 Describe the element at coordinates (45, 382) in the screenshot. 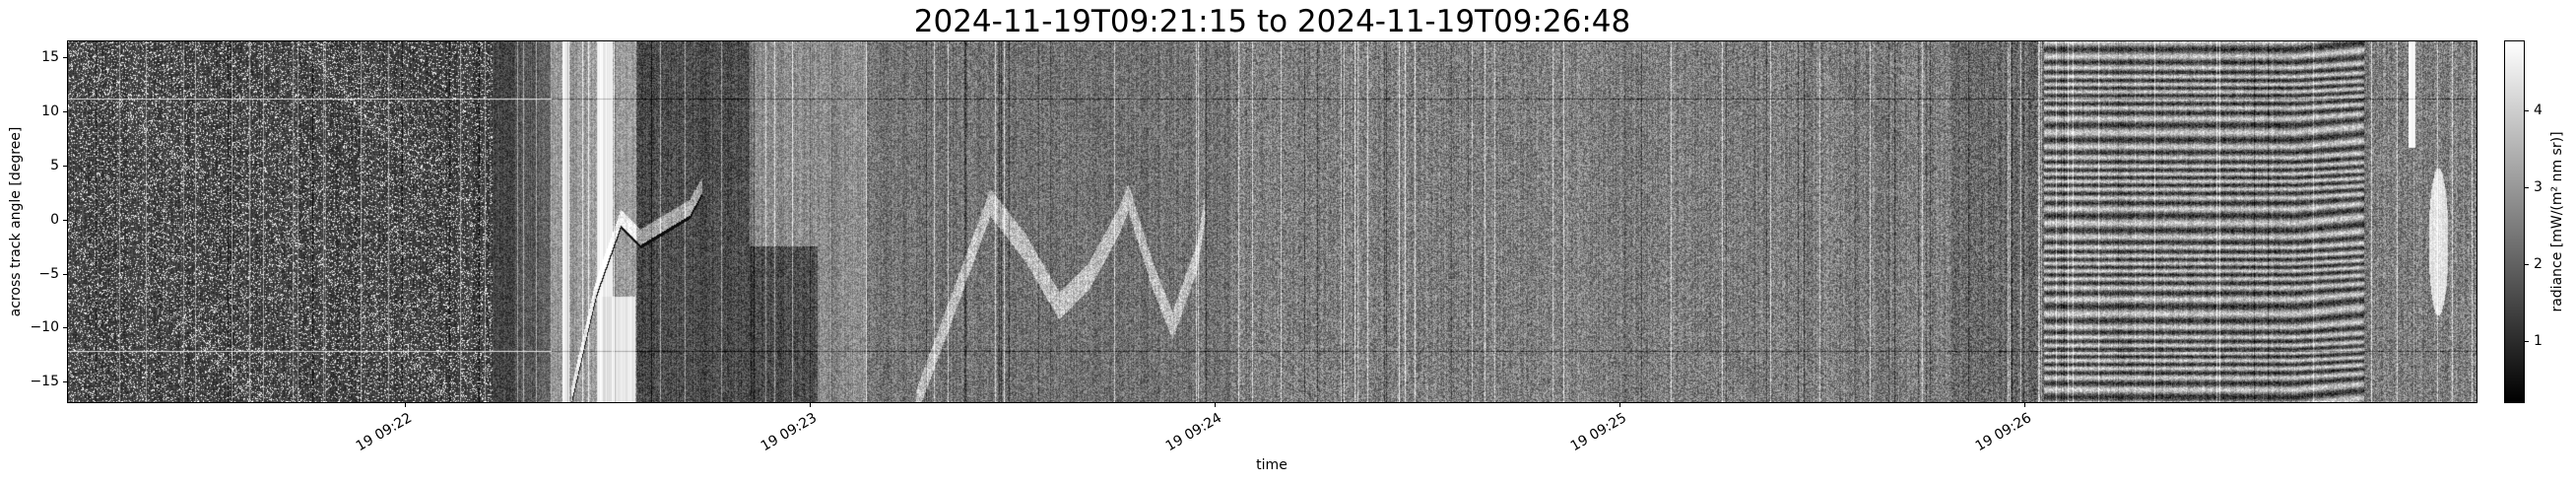

I see `y-tick-label: −15` at that location.